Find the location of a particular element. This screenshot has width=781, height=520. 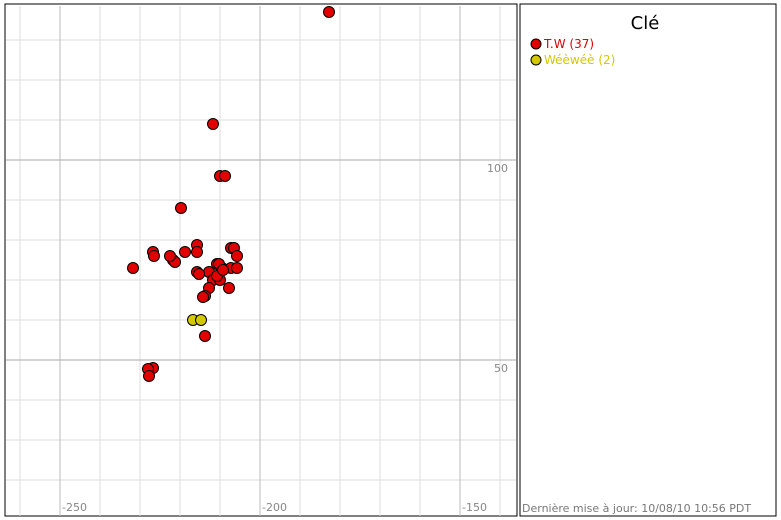

legend-label: T.W (37) is located at coordinates (568, 44).